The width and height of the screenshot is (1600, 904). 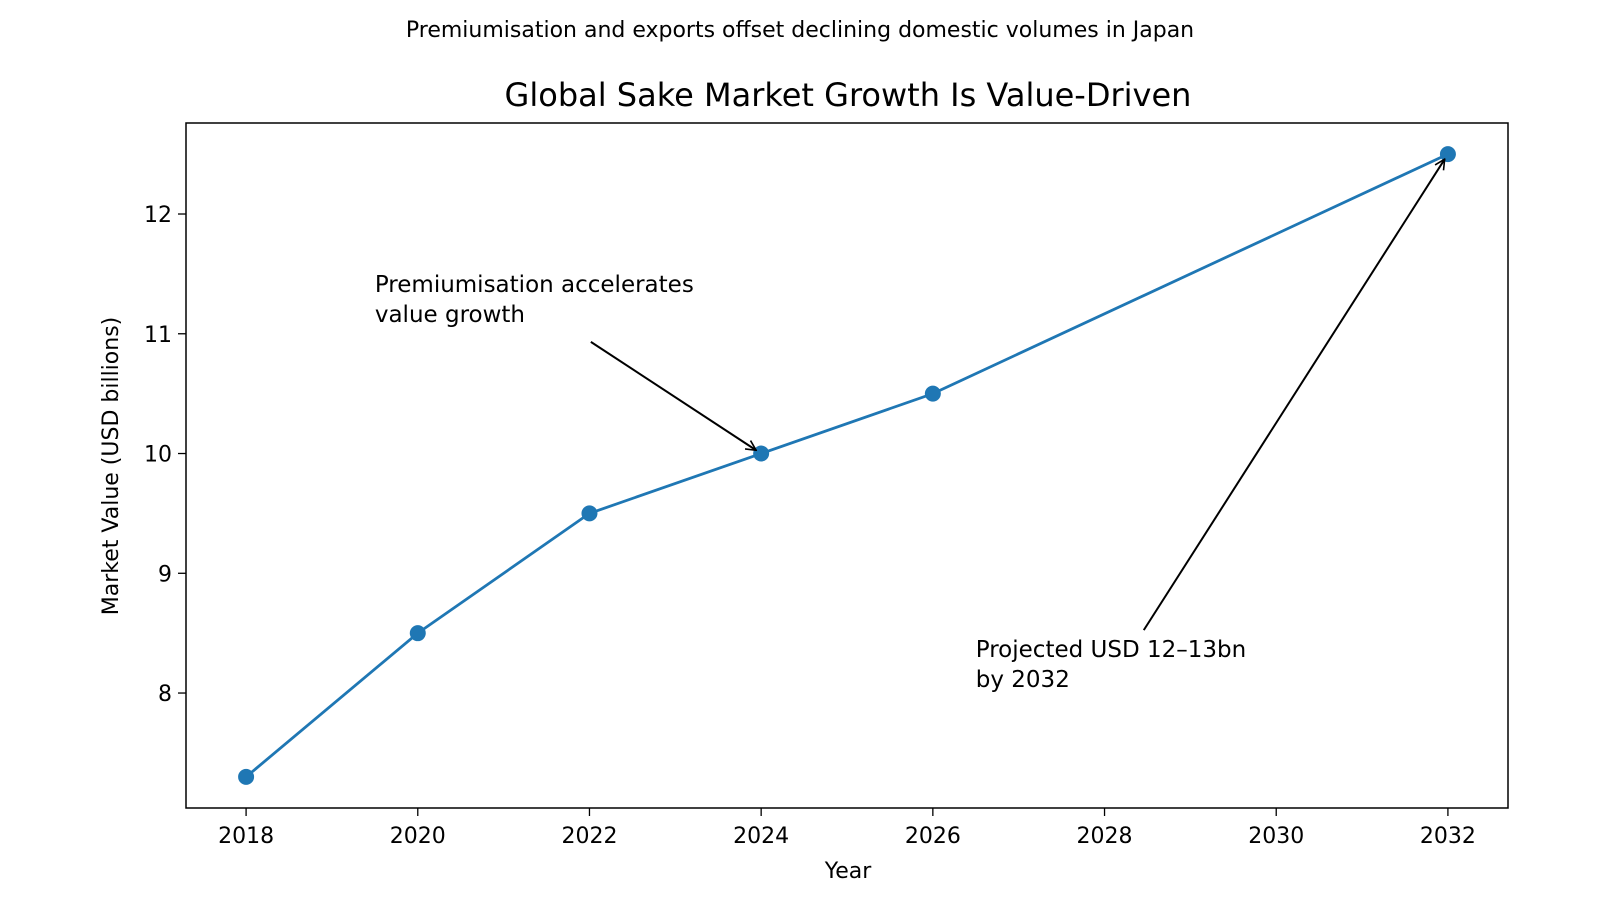 What do you see at coordinates (1276, 836) in the screenshot?
I see `x-tick-label: 2030` at bounding box center [1276, 836].